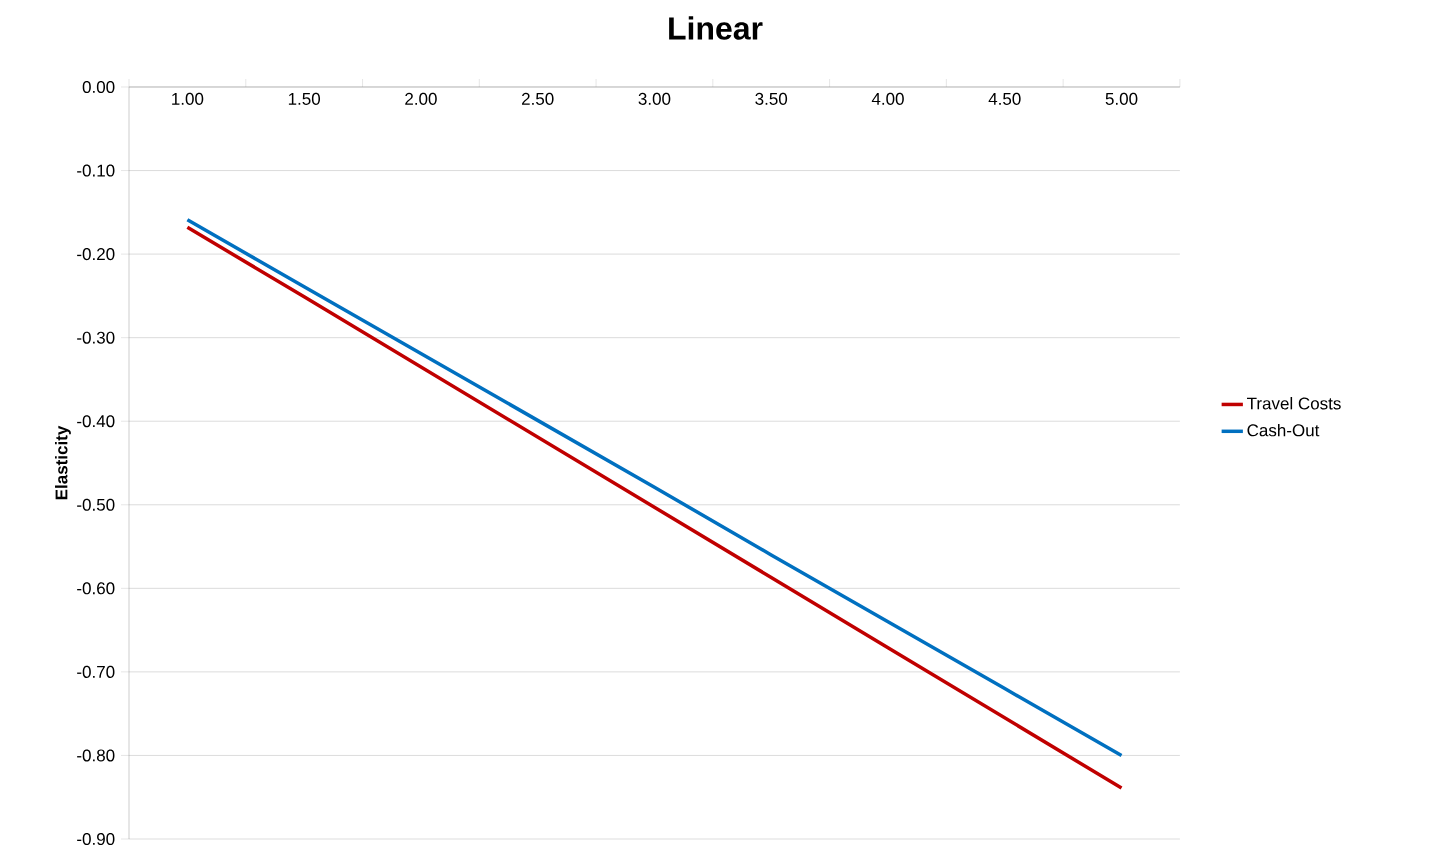 The image size is (1439, 851). What do you see at coordinates (654, 98) in the screenshot?
I see `x-tick-label: 3.00` at bounding box center [654, 98].